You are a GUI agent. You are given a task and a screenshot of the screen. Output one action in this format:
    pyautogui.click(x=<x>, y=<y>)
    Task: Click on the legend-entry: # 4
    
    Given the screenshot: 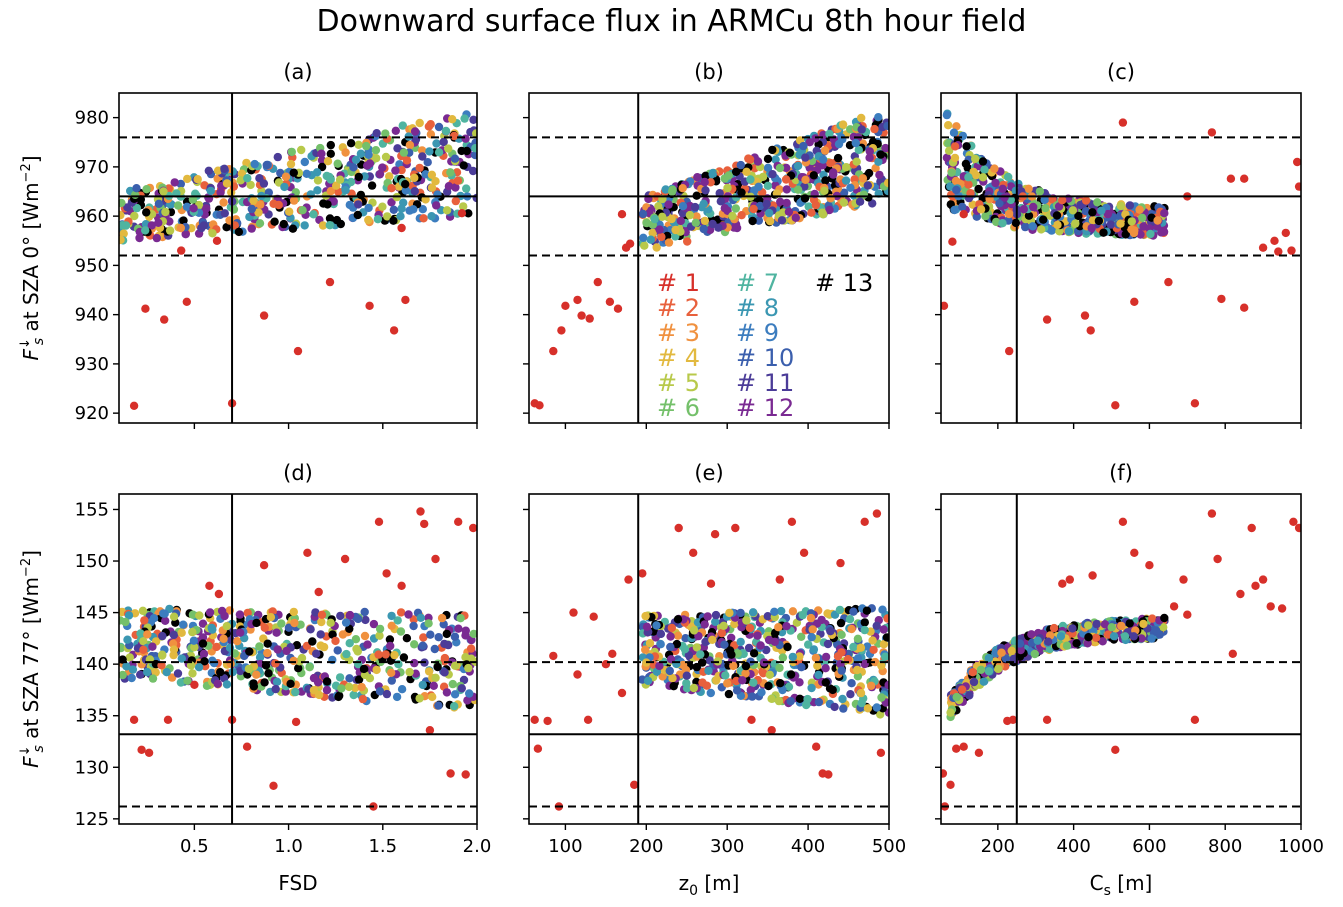 What is the action you would take?
    pyautogui.click(x=678, y=358)
    